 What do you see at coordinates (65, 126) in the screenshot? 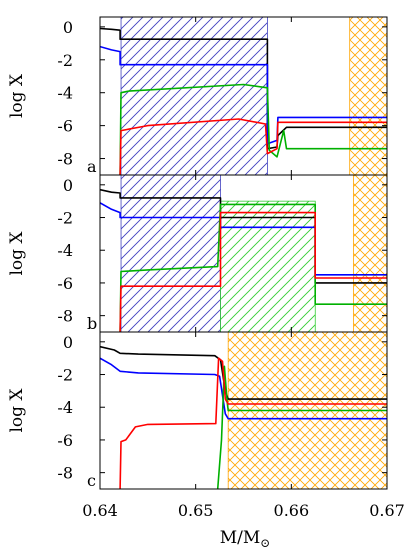
I see `panel-a-ytick-label--6: -6` at bounding box center [65, 126].